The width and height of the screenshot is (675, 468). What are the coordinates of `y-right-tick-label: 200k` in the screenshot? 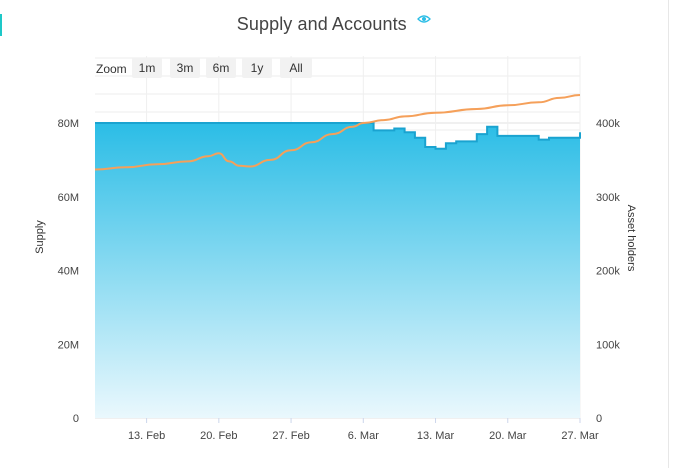 It's located at (608, 272).